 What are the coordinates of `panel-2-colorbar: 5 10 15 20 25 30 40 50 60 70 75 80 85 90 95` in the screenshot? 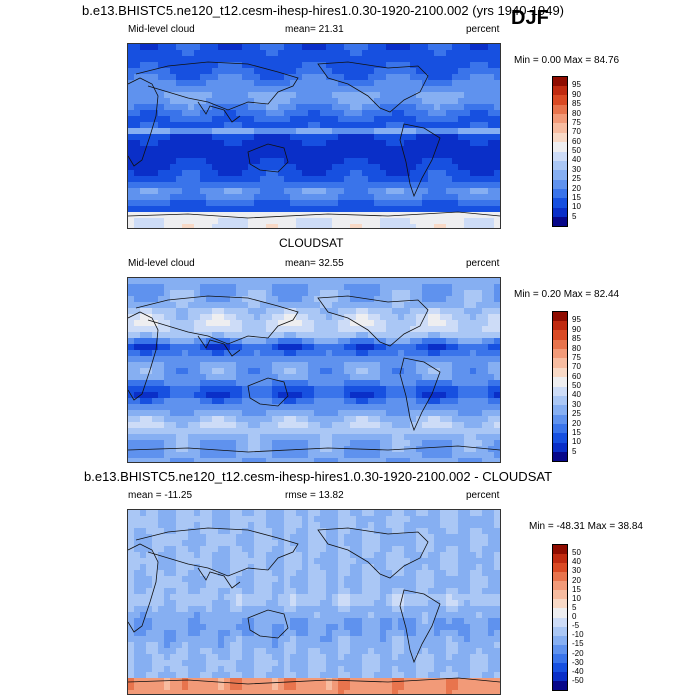 It's located at (572, 386).